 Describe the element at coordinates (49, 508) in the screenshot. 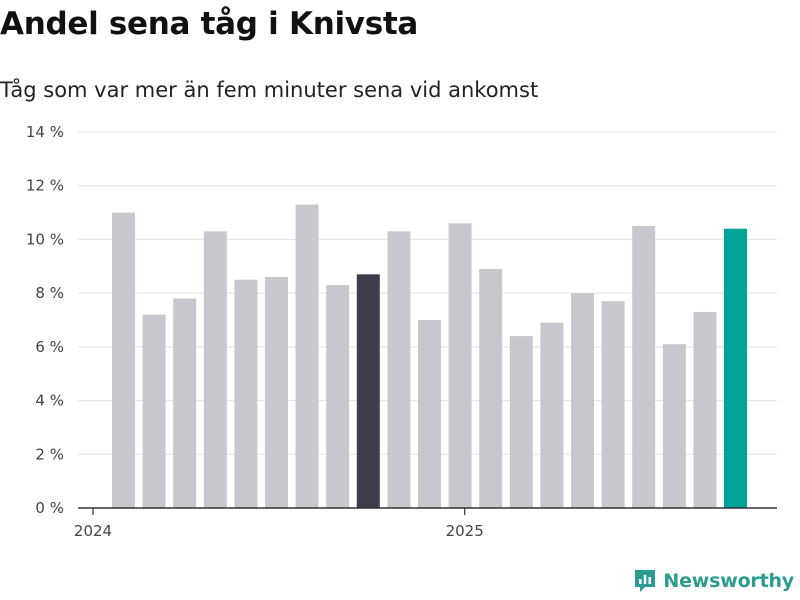

I see `y-tick-label: 0 %` at that location.